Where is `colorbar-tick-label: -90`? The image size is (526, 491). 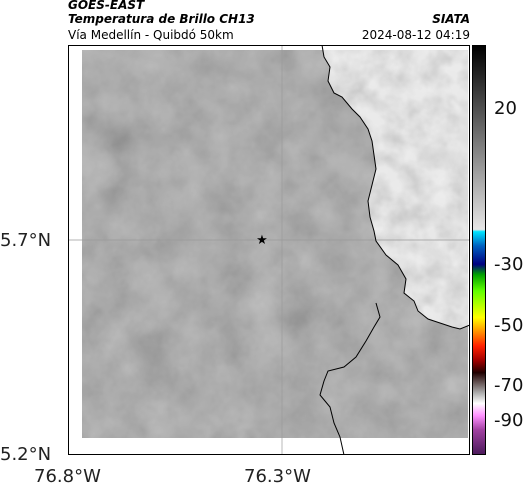 colorbar-tick-label: -90 is located at coordinates (509, 420).